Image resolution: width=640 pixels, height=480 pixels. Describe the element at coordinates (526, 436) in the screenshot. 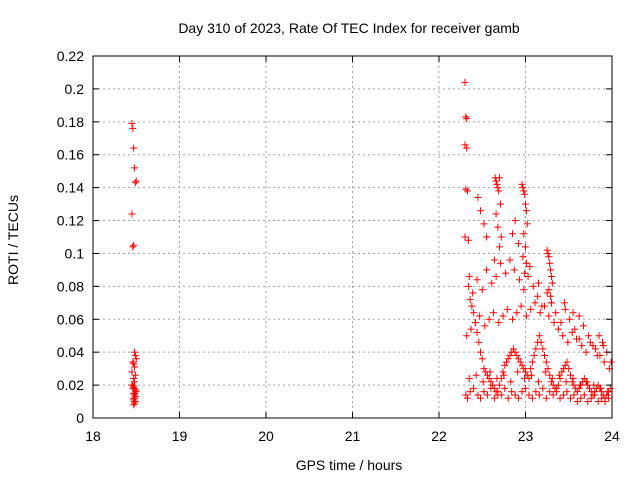

I see `x-tick-label: 23` at that location.